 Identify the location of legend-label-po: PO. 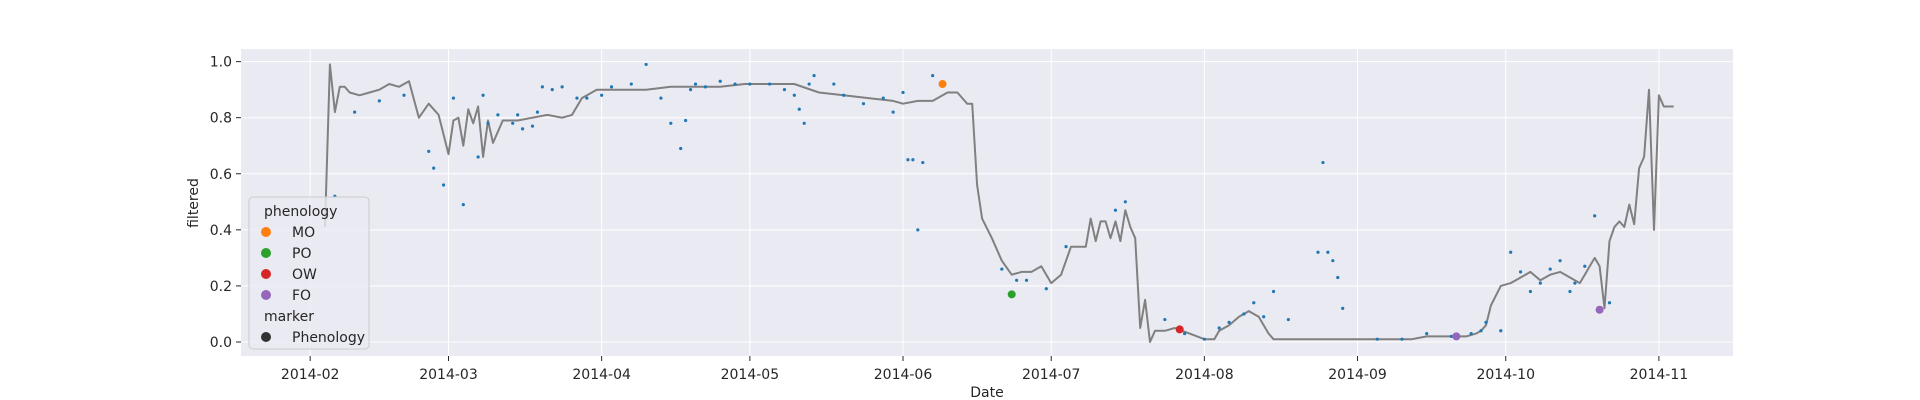
(301, 254).